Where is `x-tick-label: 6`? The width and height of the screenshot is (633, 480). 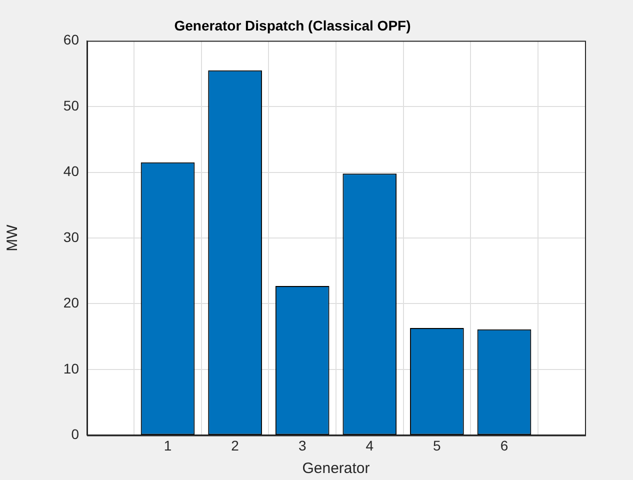 x-tick-label: 6 is located at coordinates (504, 445).